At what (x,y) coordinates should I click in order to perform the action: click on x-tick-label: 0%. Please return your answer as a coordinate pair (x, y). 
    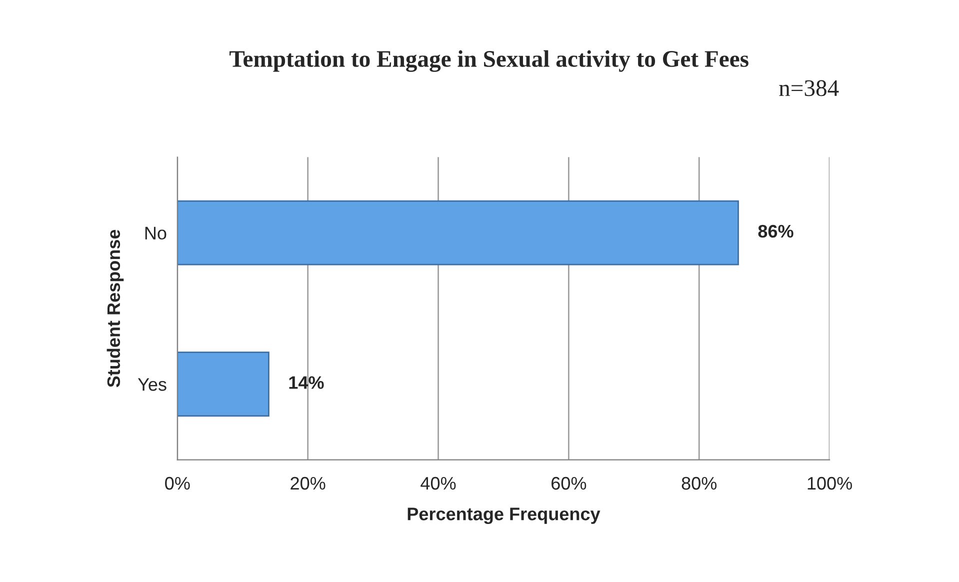
    Looking at the image, I should click on (177, 483).